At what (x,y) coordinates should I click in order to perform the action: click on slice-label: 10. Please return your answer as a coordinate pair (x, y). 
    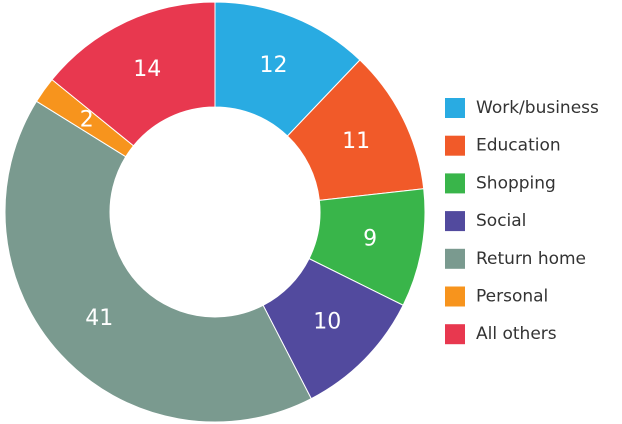
    Looking at the image, I should click on (327, 321).